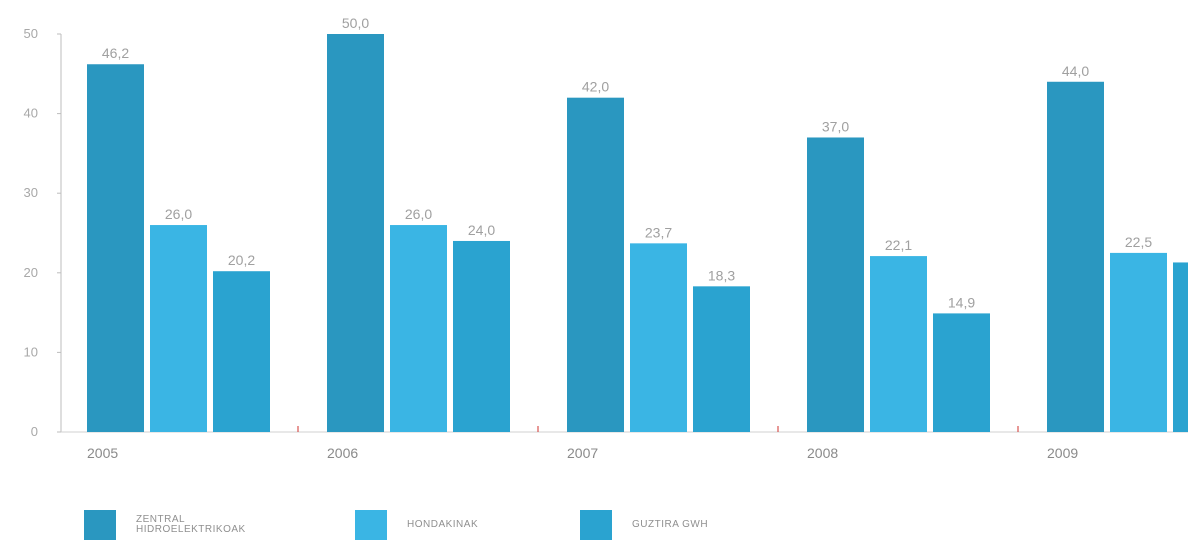 Image resolution: width=1188 pixels, height=543 pixels. I want to click on data-label-2007-series-2: 18,3, so click(721, 275).